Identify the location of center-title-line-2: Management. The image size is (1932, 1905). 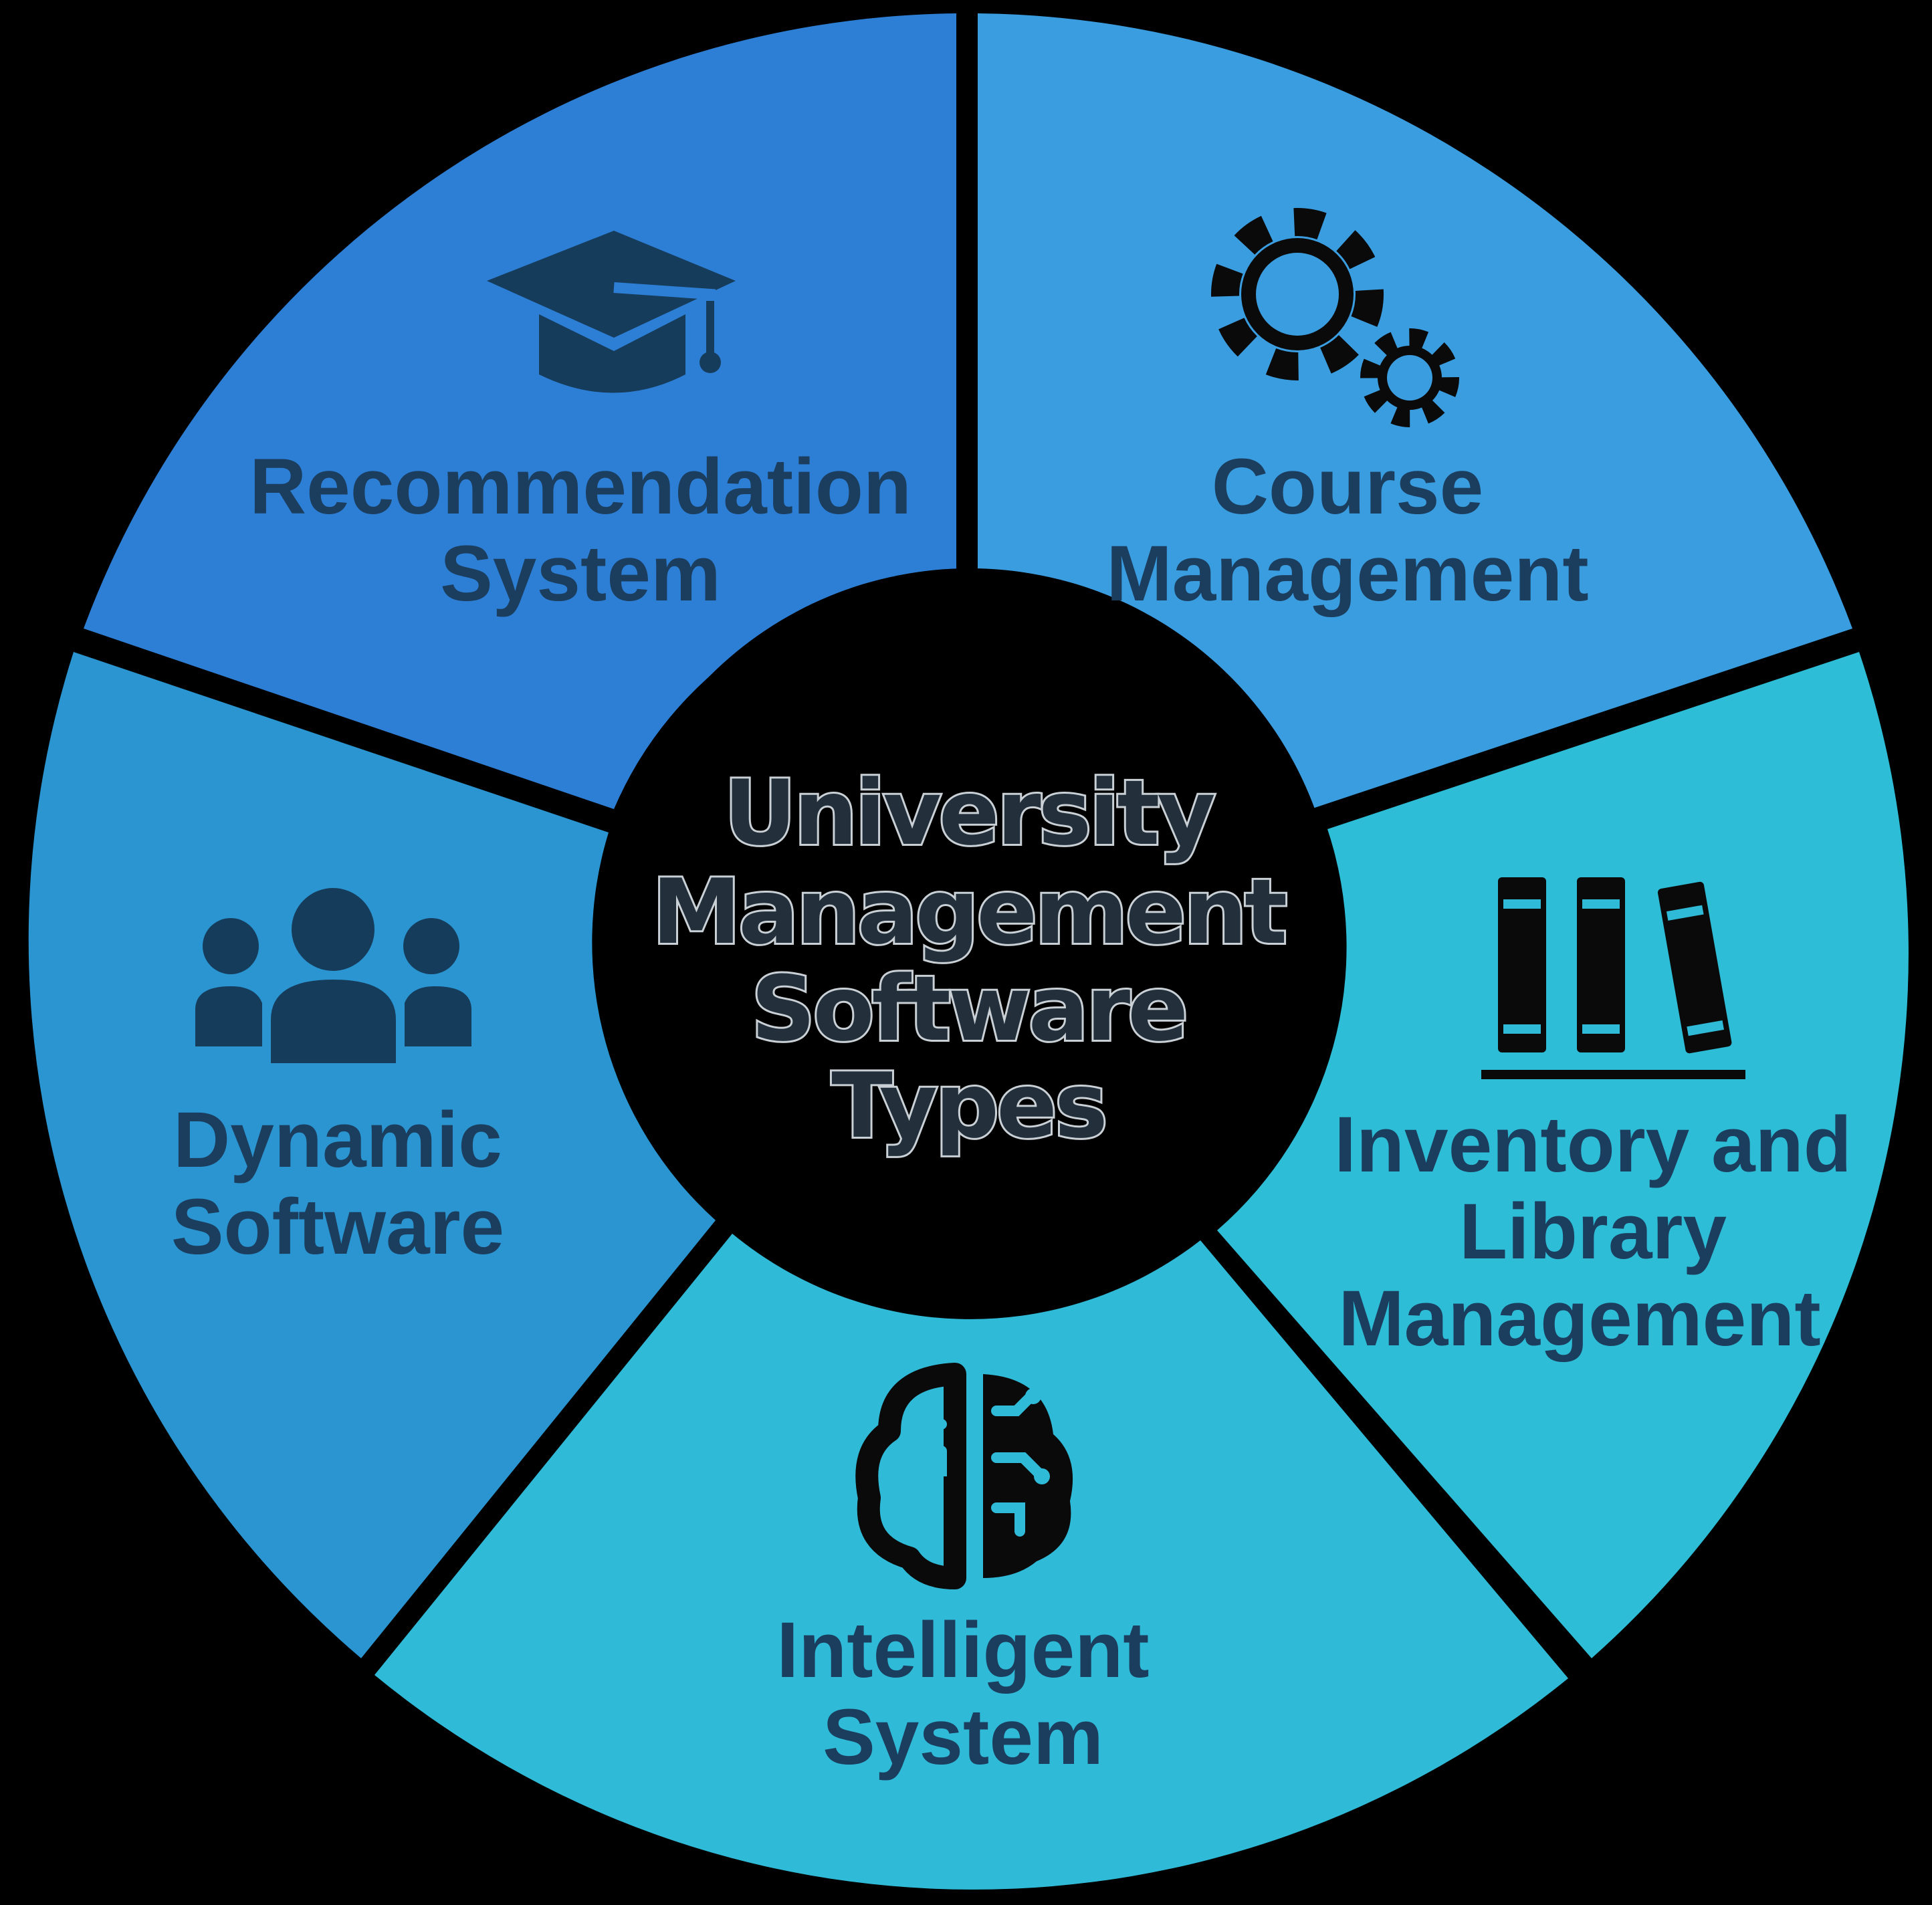
(968, 912).